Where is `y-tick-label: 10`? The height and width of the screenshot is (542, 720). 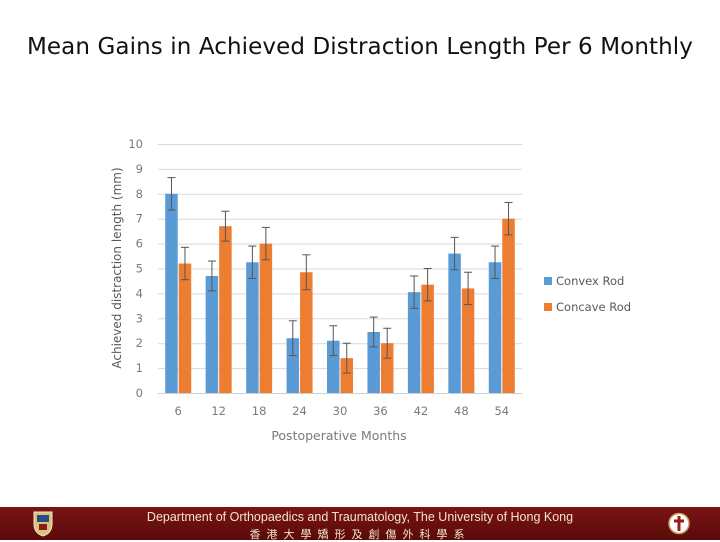
y-tick-label: 10 is located at coordinates (135, 144).